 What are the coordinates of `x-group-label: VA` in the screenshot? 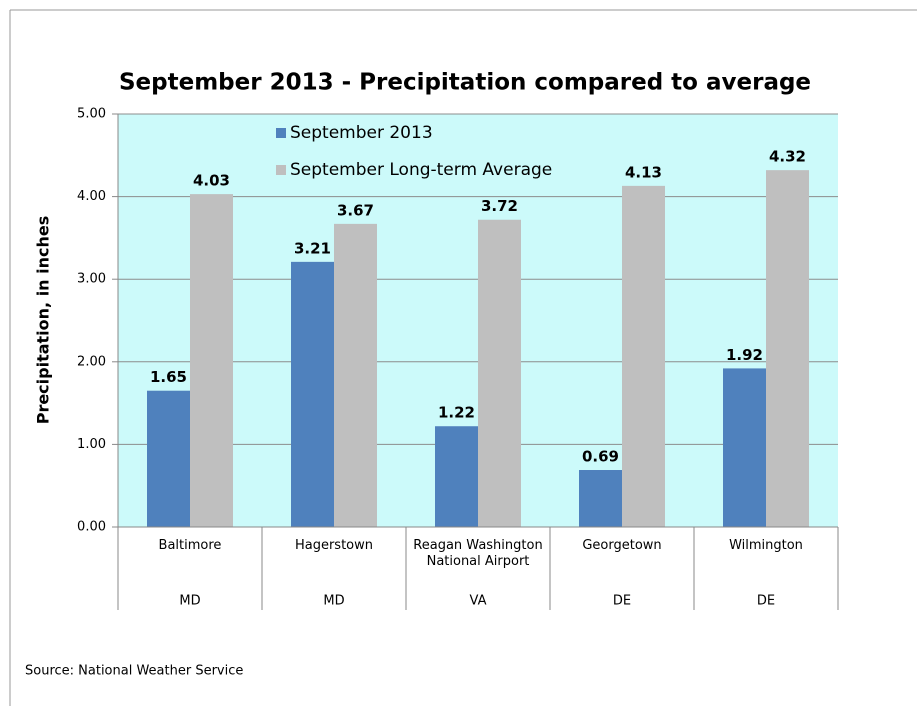 It's located at (478, 601).